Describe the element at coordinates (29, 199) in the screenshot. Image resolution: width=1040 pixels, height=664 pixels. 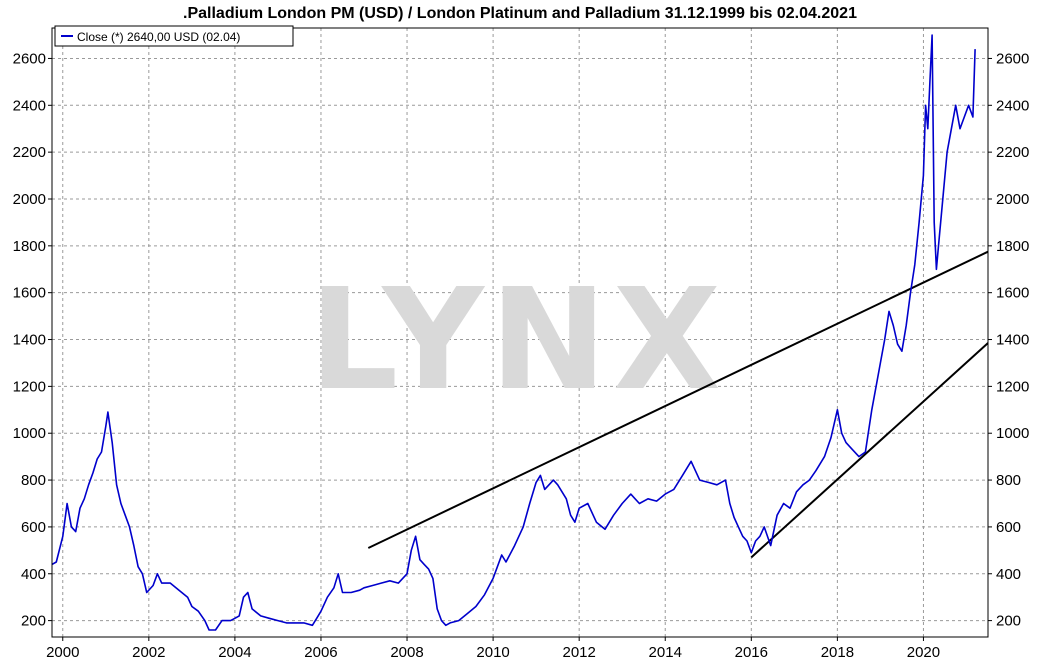
I see `y-tick-label-left-2000: 2000` at that location.